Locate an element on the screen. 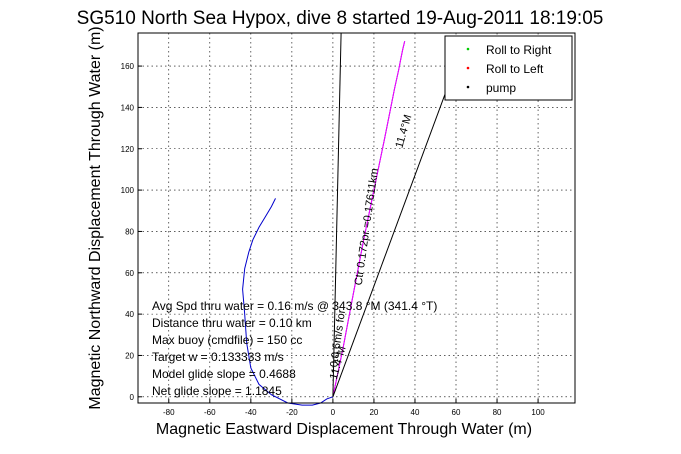  x-tick-label: 20 is located at coordinates (373, 412).